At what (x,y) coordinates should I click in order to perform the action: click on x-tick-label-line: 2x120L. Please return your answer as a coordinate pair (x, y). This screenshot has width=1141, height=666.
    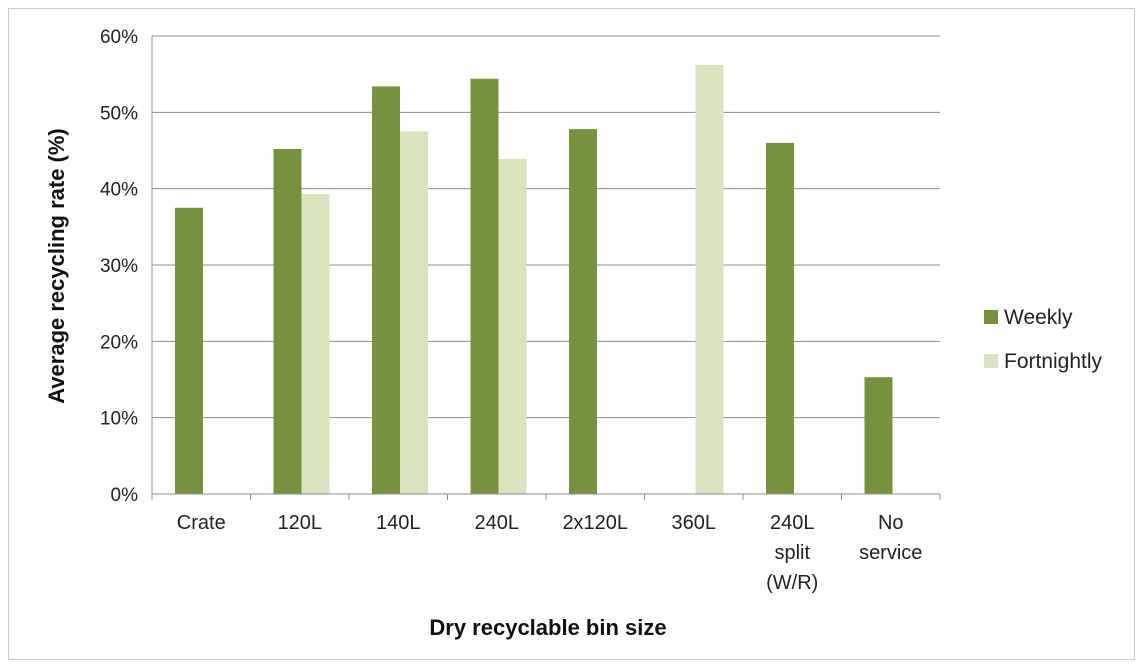
    Looking at the image, I should click on (595, 523).